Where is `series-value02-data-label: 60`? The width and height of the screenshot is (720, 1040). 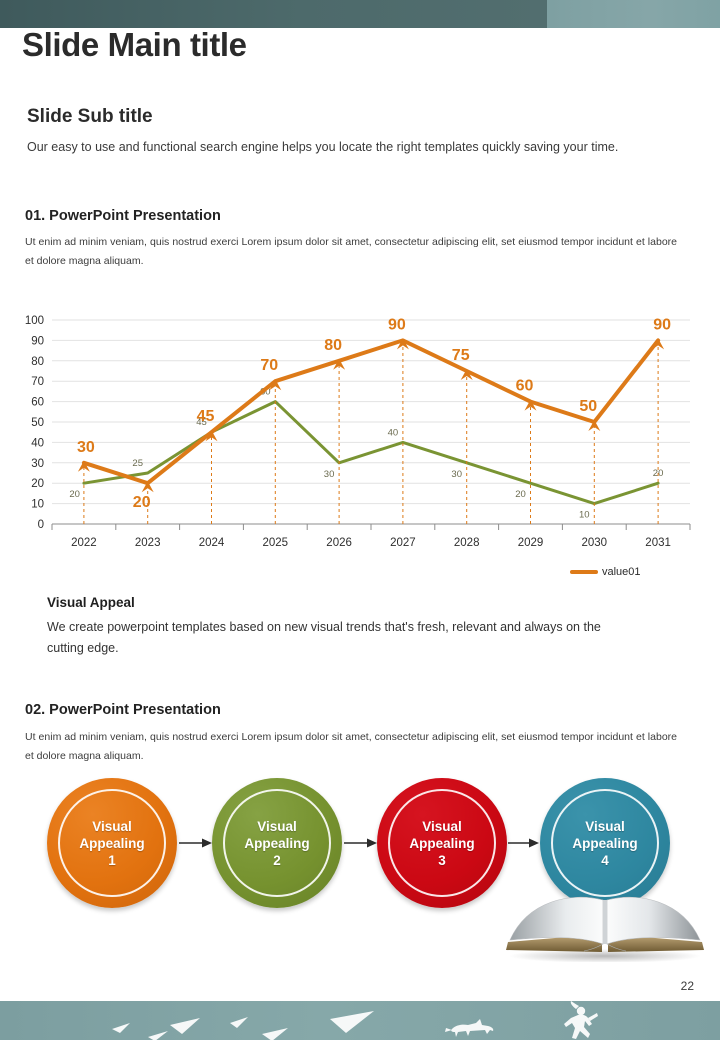 series-value02-data-label: 60 is located at coordinates (265, 392).